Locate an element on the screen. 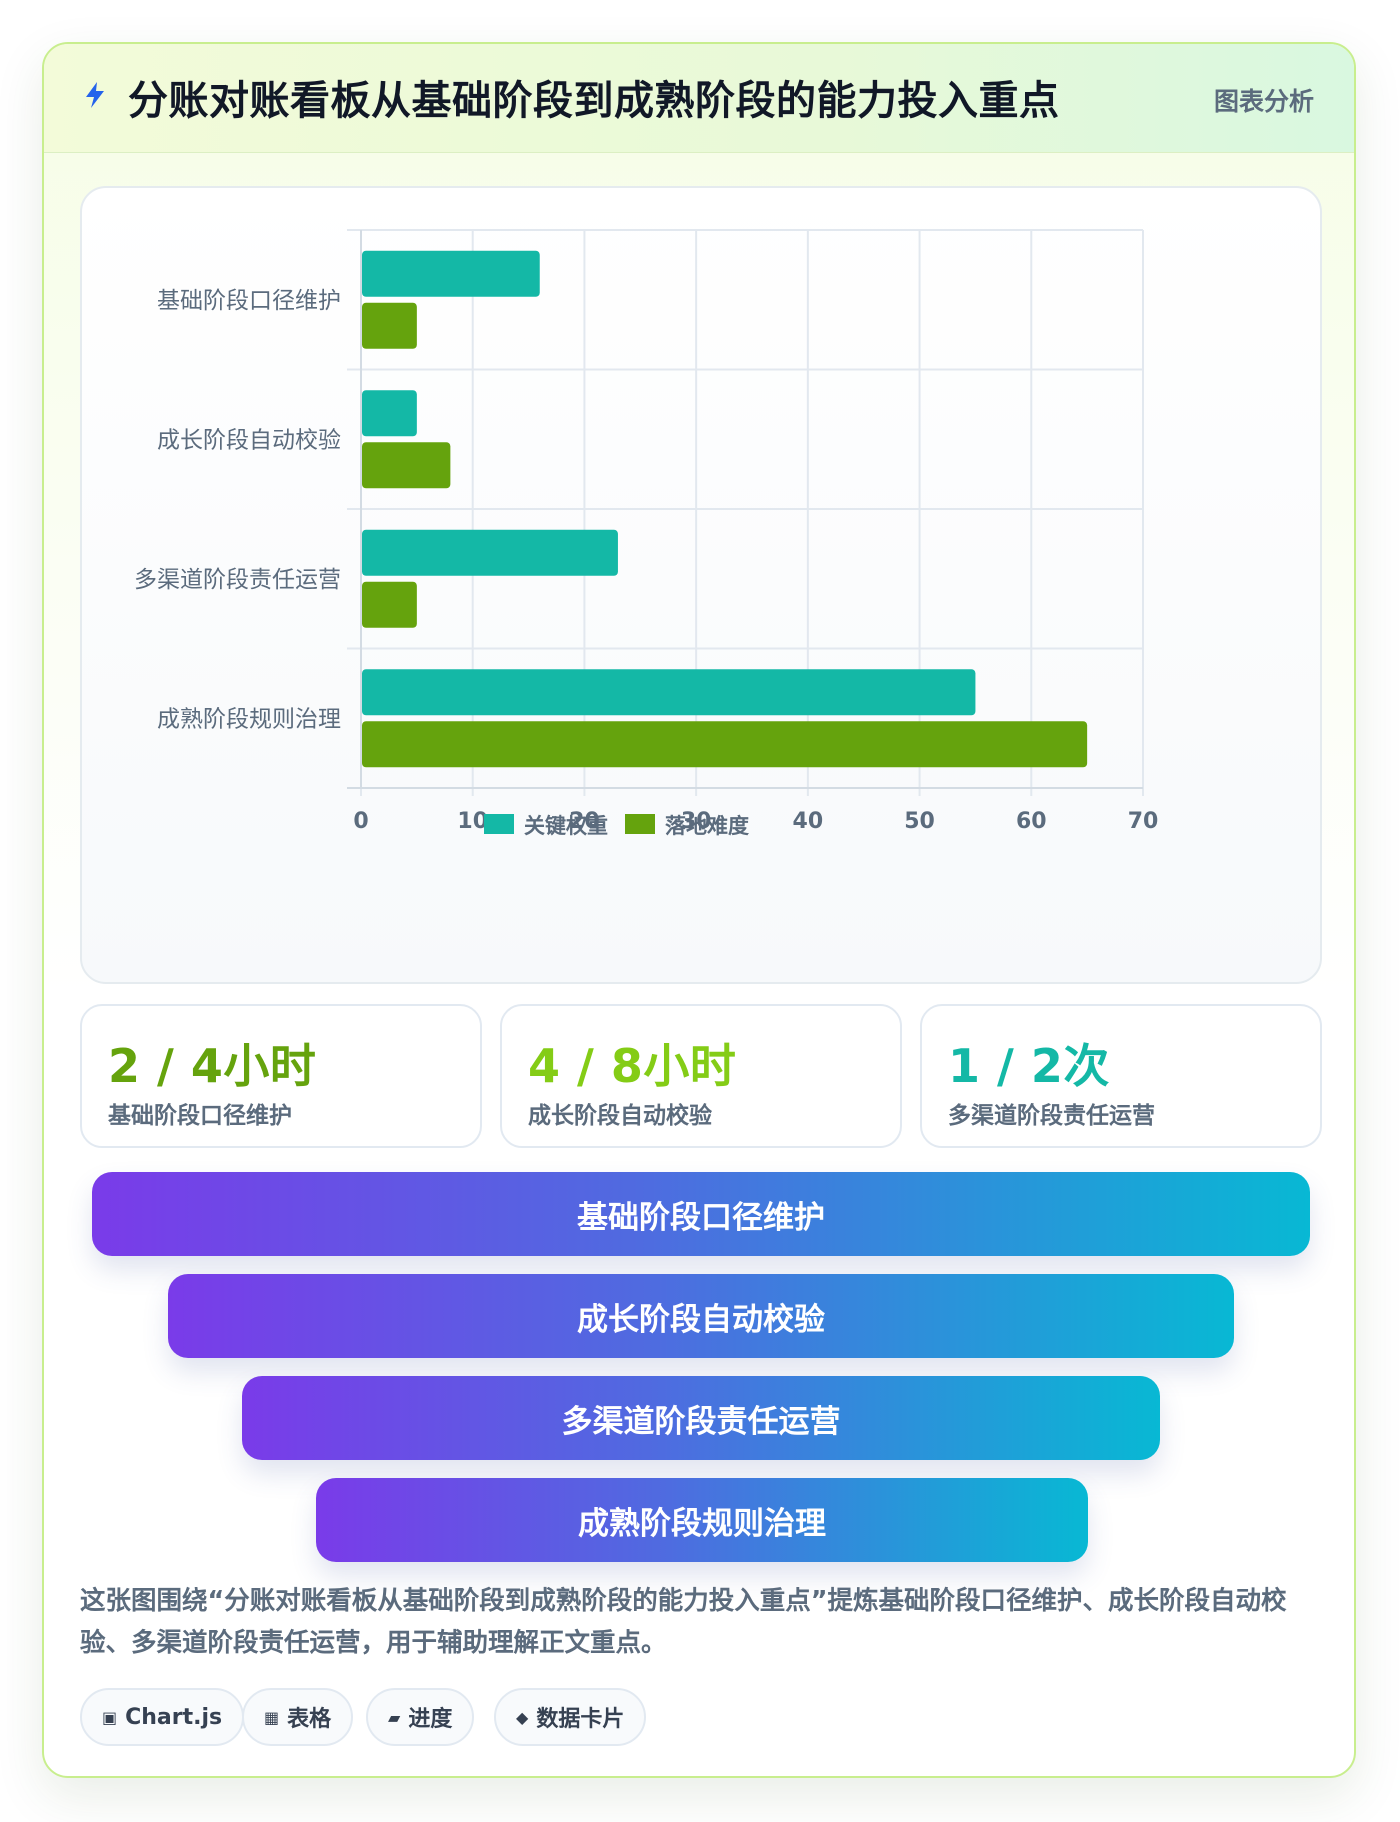 The height and width of the screenshot is (1822, 1400). funnel-level-1: 基础阶段口径维护 is located at coordinates (701, 1214).